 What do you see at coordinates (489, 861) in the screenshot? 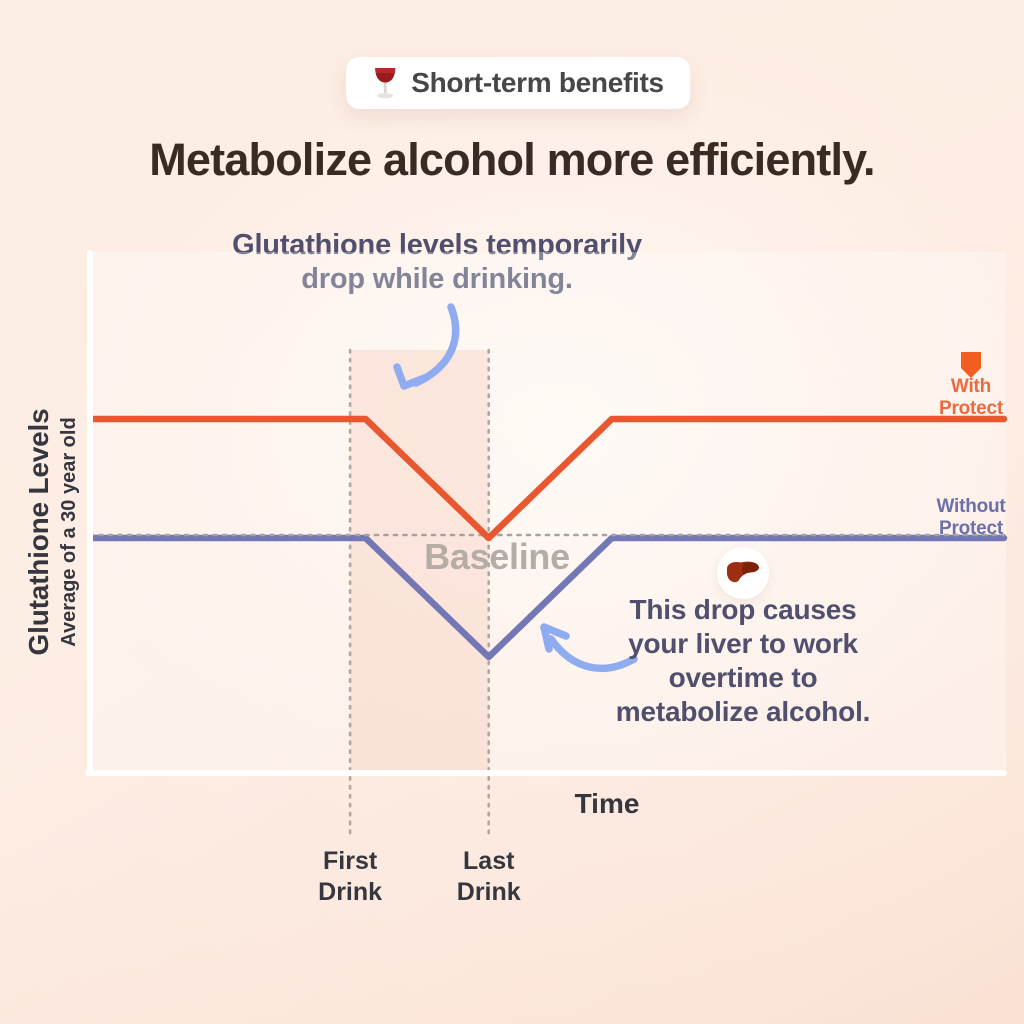
I see `last-drink-line1: Last` at bounding box center [489, 861].